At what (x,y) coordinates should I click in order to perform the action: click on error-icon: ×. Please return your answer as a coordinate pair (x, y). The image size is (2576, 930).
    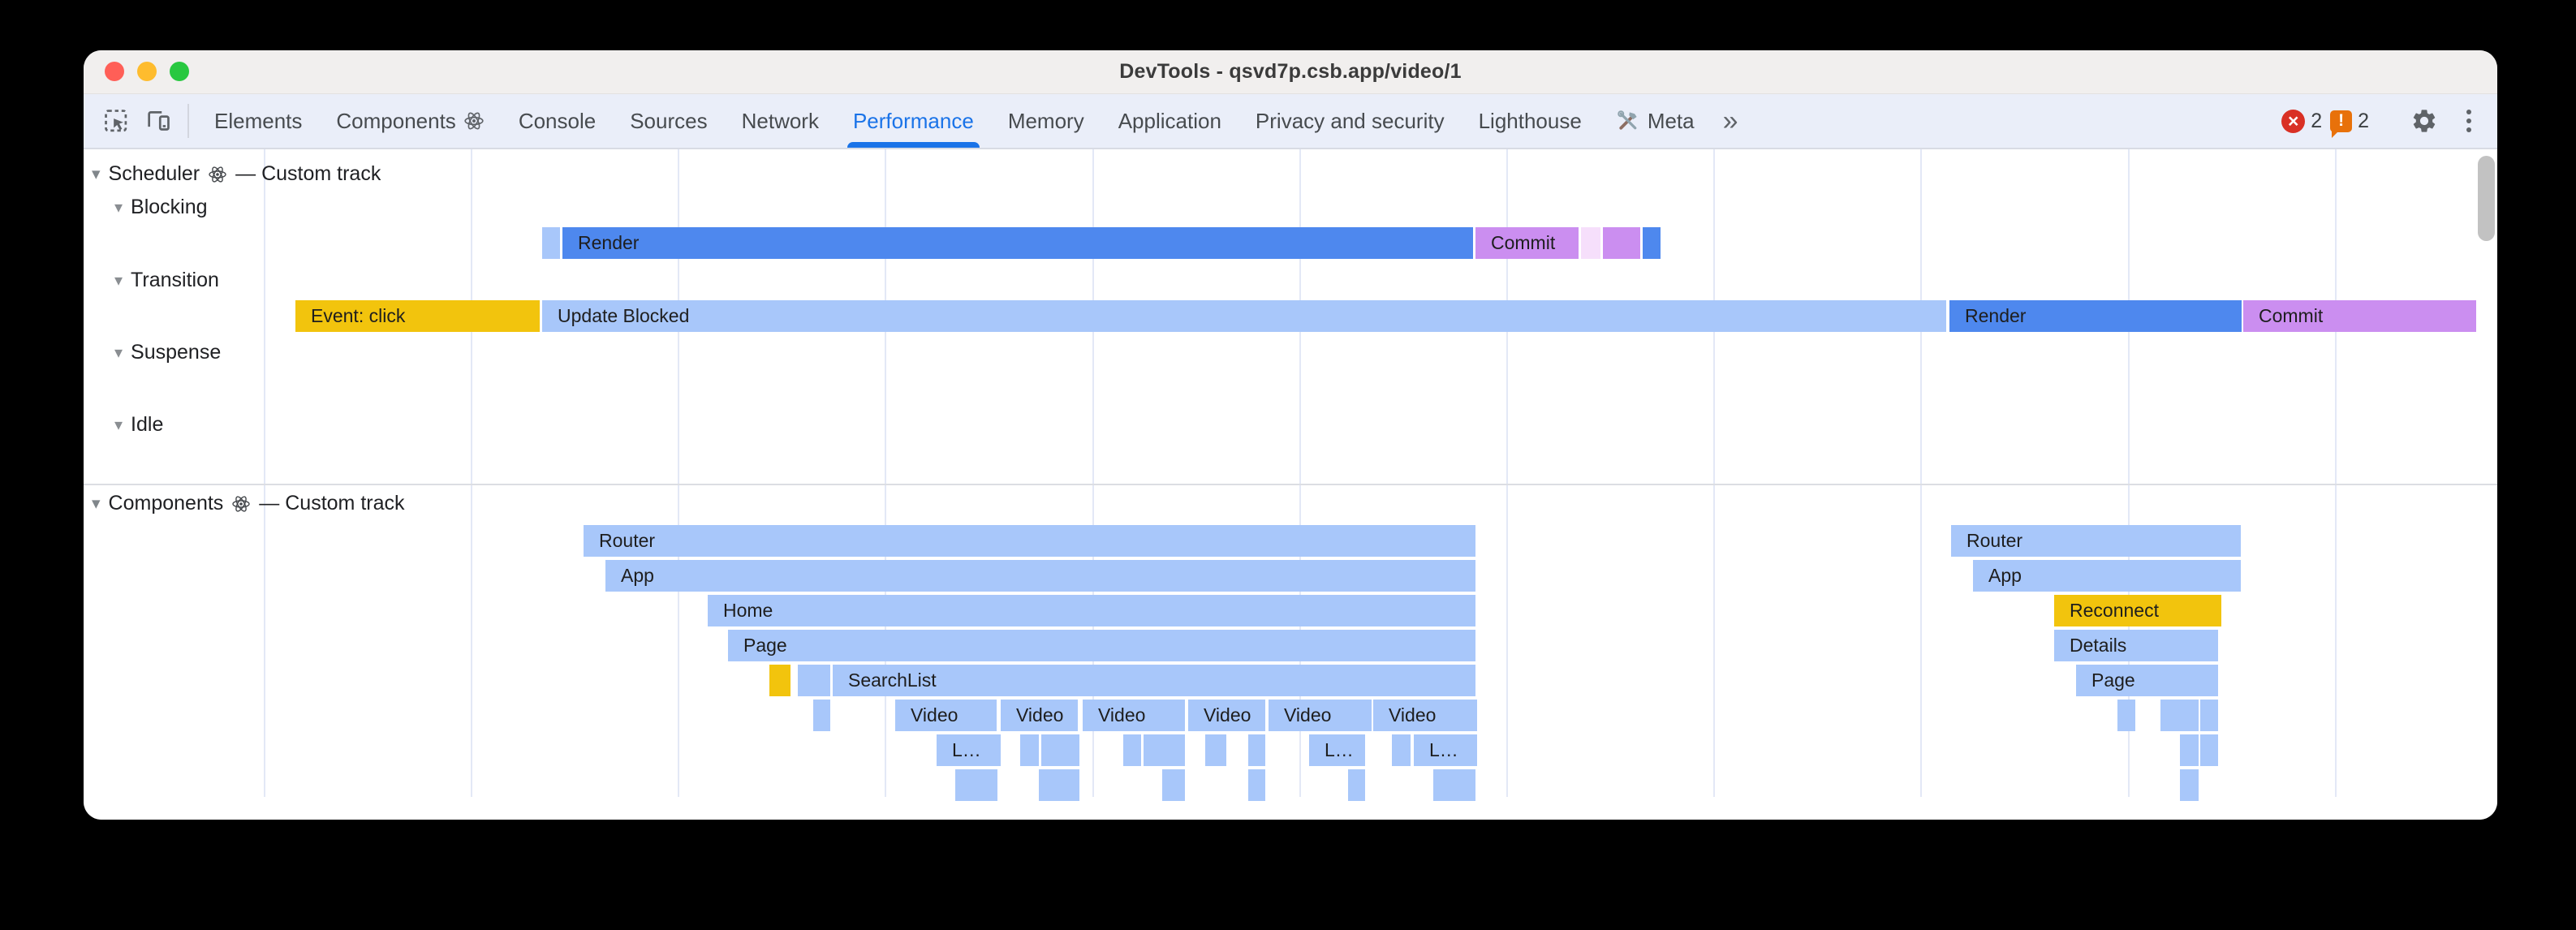
    Looking at the image, I should click on (2294, 121).